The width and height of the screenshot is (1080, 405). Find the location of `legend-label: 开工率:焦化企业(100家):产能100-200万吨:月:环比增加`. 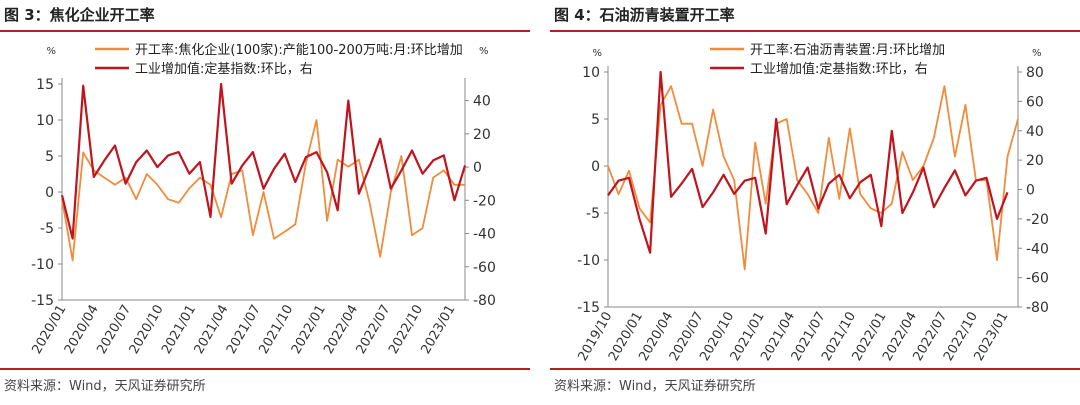

legend-label: 开工率:焦化企业(100家):产能100-200万吨:月:环比增加 is located at coordinates (299, 50).